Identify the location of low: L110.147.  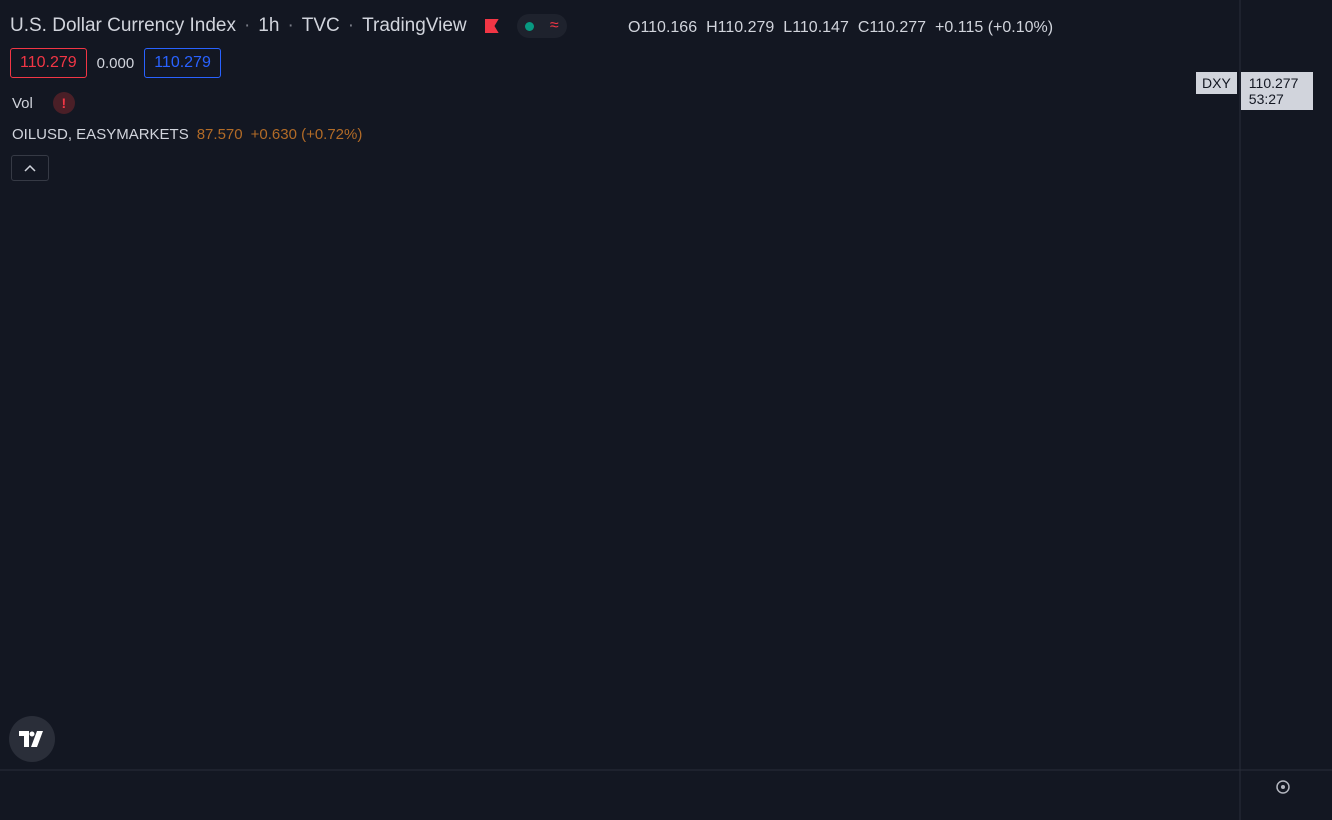
(816, 27).